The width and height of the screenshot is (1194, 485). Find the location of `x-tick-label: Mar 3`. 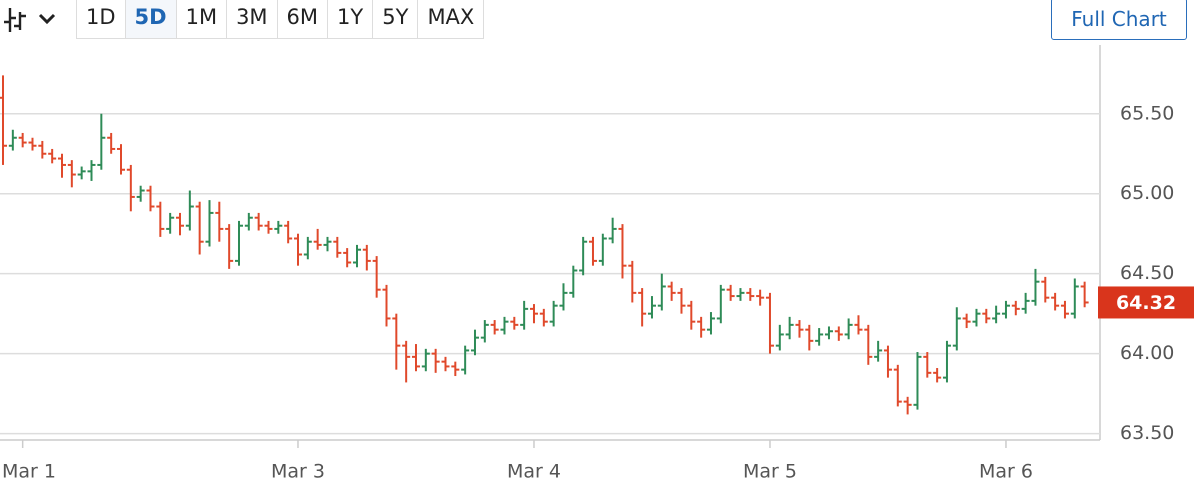

x-tick-label: Mar 3 is located at coordinates (298, 472).